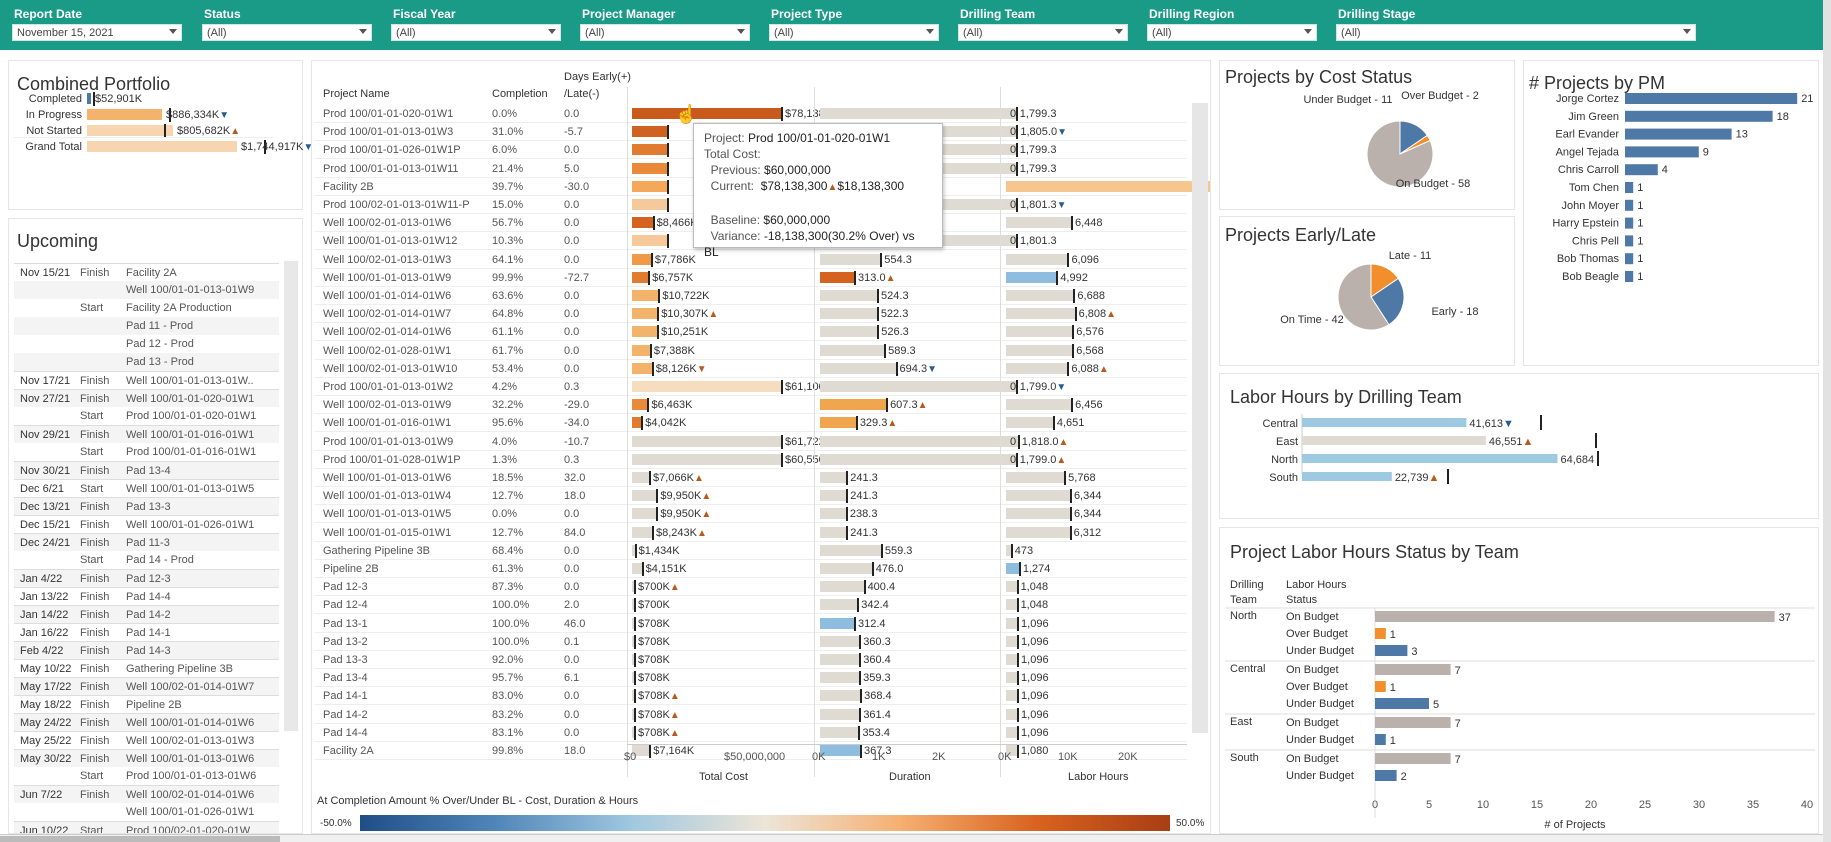 The height and width of the screenshot is (842, 1831). Describe the element at coordinates (146, 740) in the screenshot. I see `upcoming-row: May 25/22 Finish Well 100/02-01-013-01W3` at that location.